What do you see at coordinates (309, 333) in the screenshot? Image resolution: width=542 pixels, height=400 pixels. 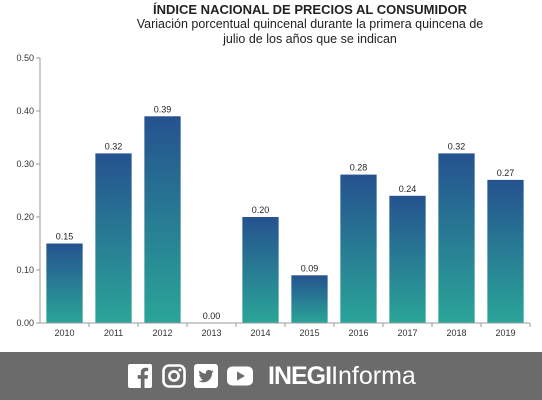 I see `x-tick-label-2015: 2015` at bounding box center [309, 333].